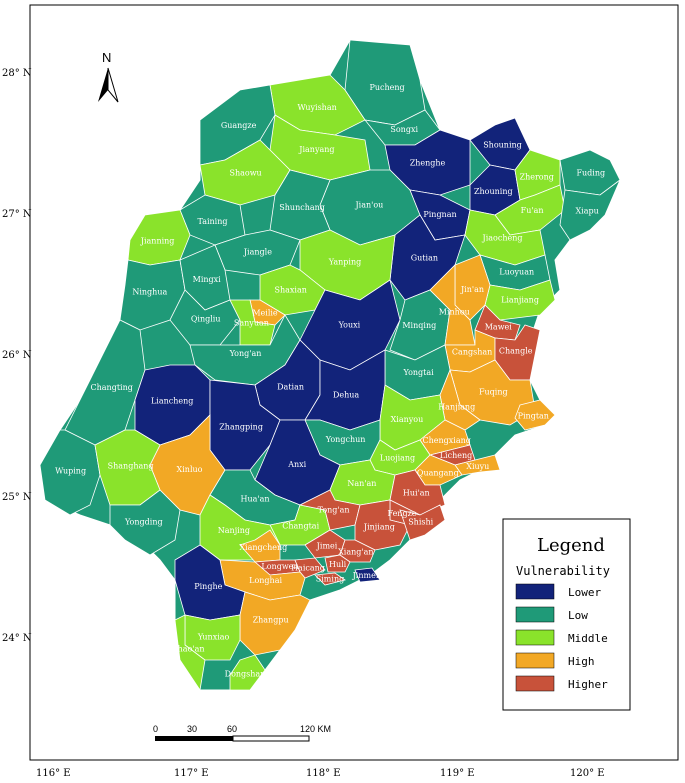  I want to click on county-label: Nanjing, so click(234, 530).